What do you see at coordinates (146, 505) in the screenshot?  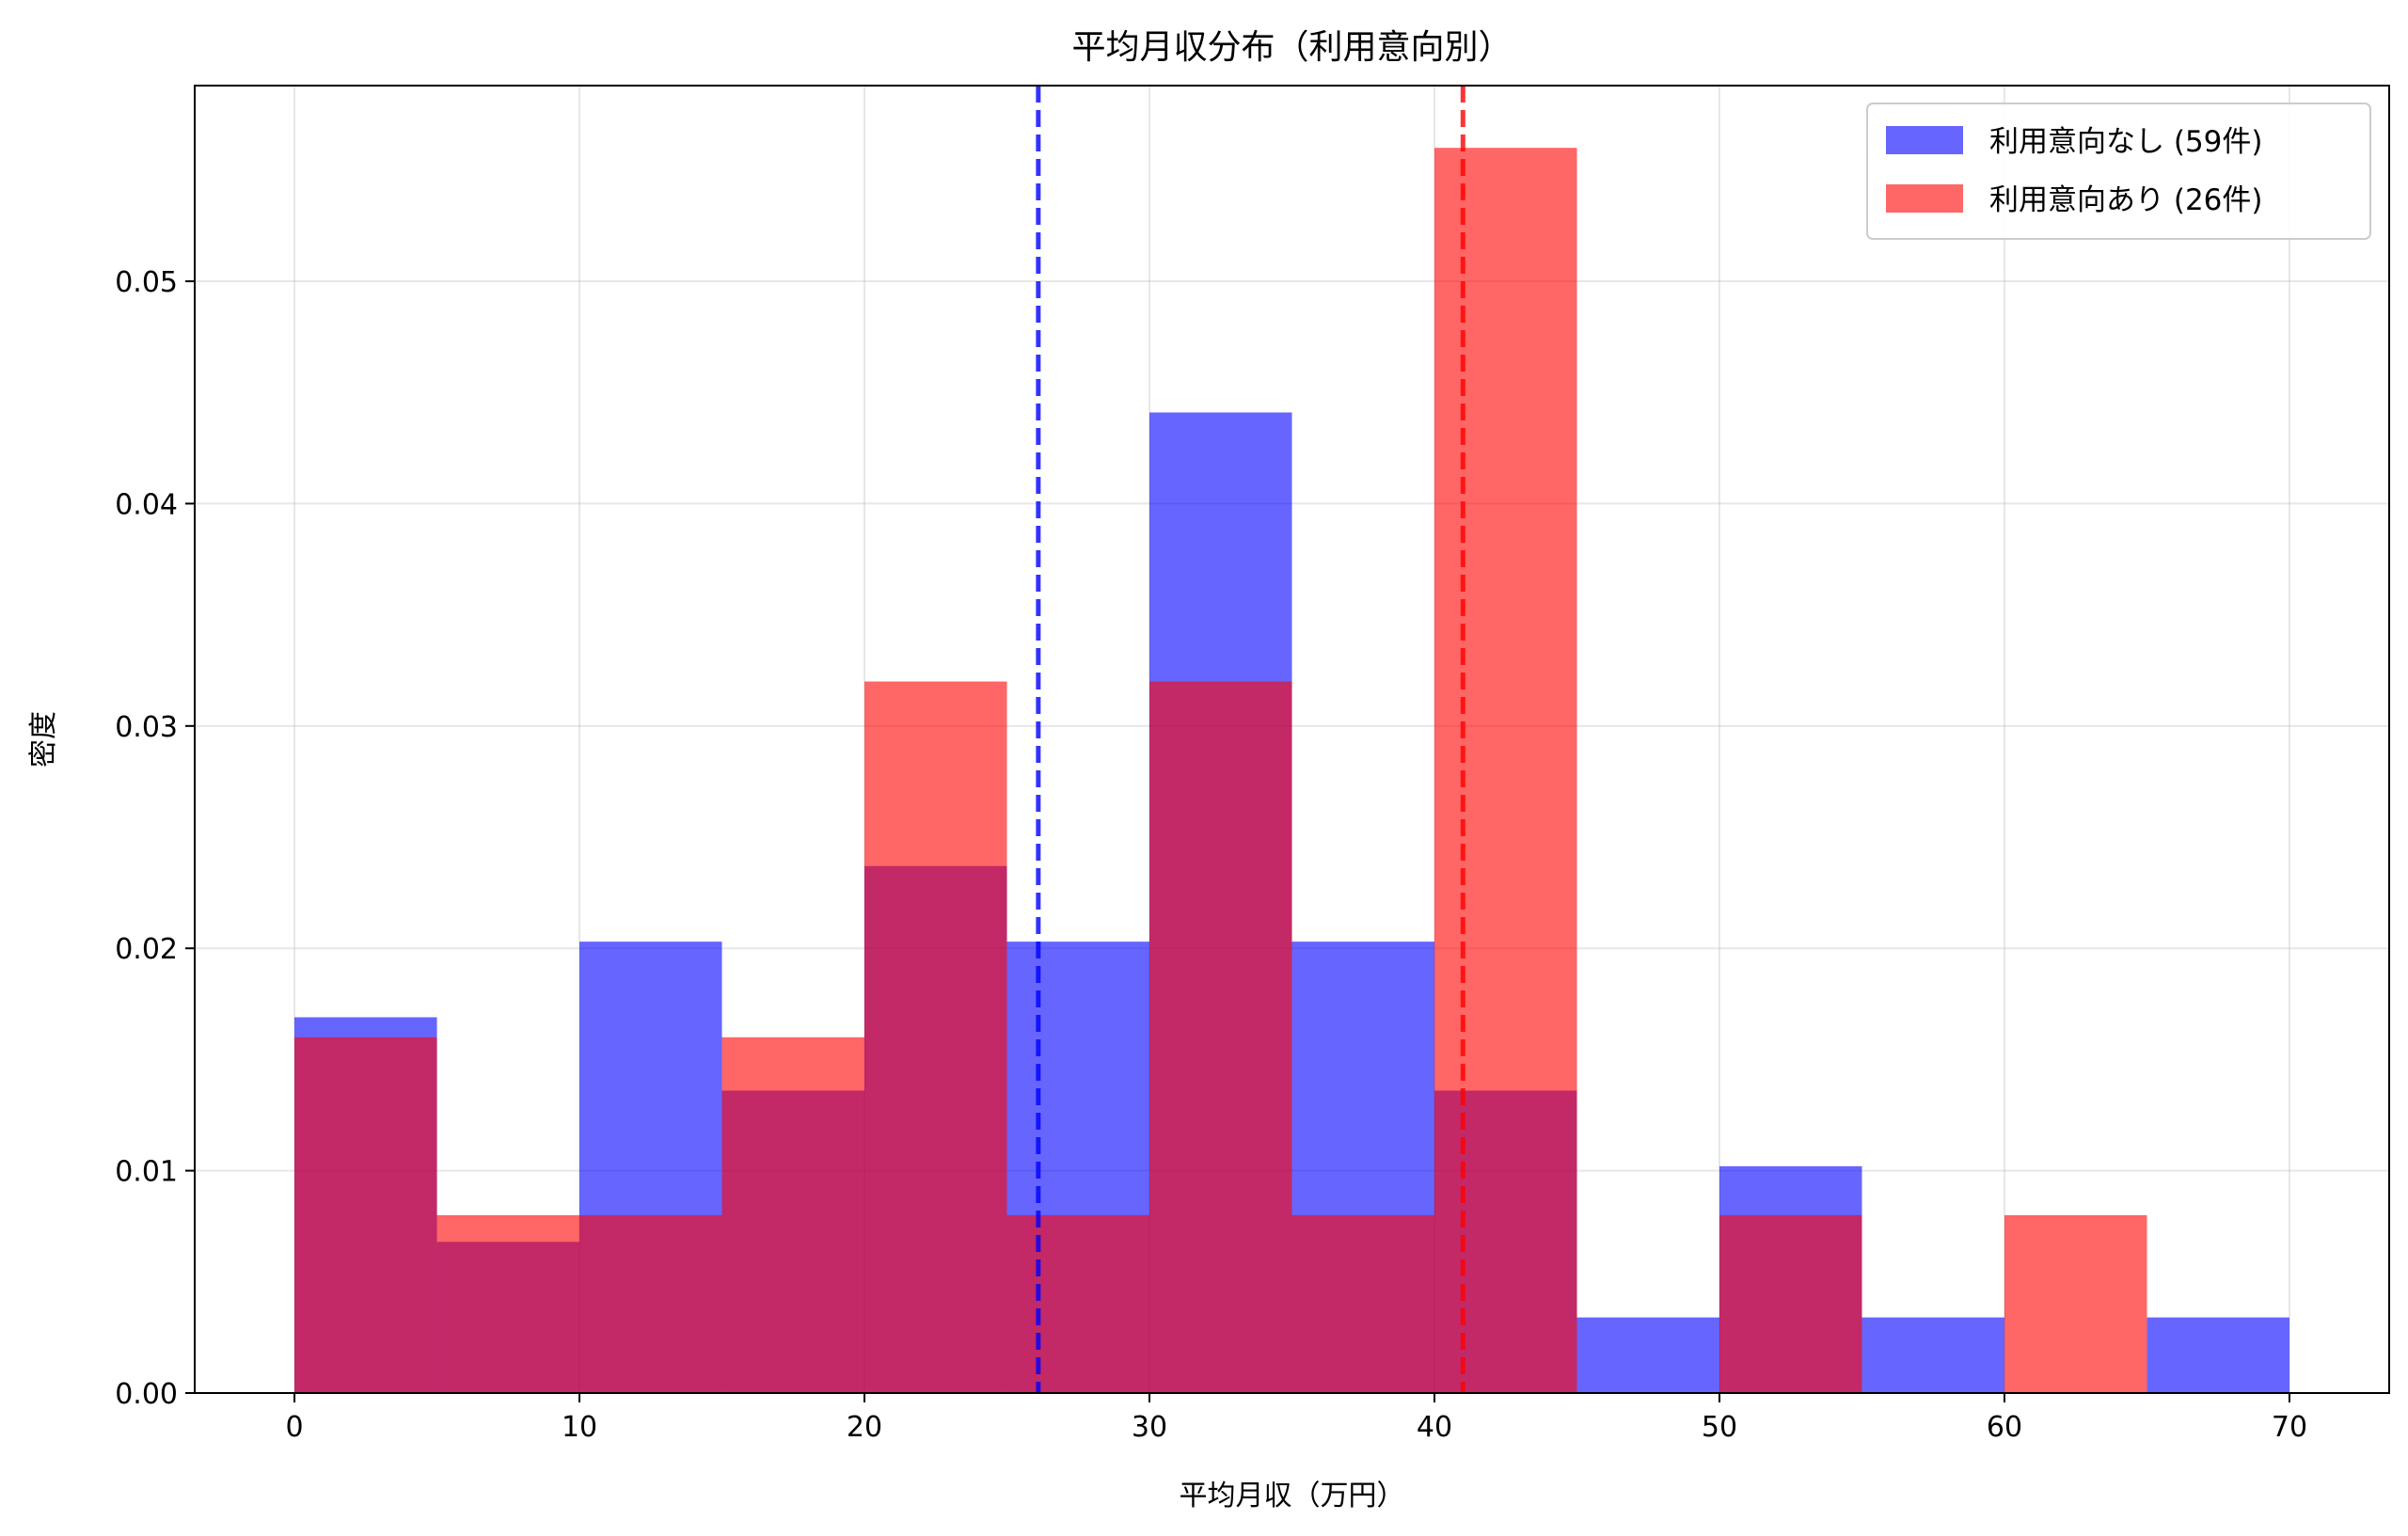 I see `y-tick-label: 0.04` at bounding box center [146, 505].